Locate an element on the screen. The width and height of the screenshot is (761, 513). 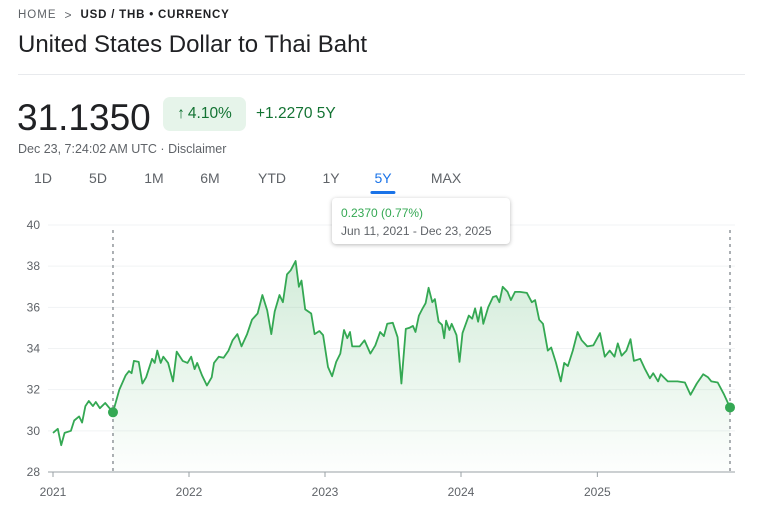
tab-ytd: YTD is located at coordinates (272, 178).